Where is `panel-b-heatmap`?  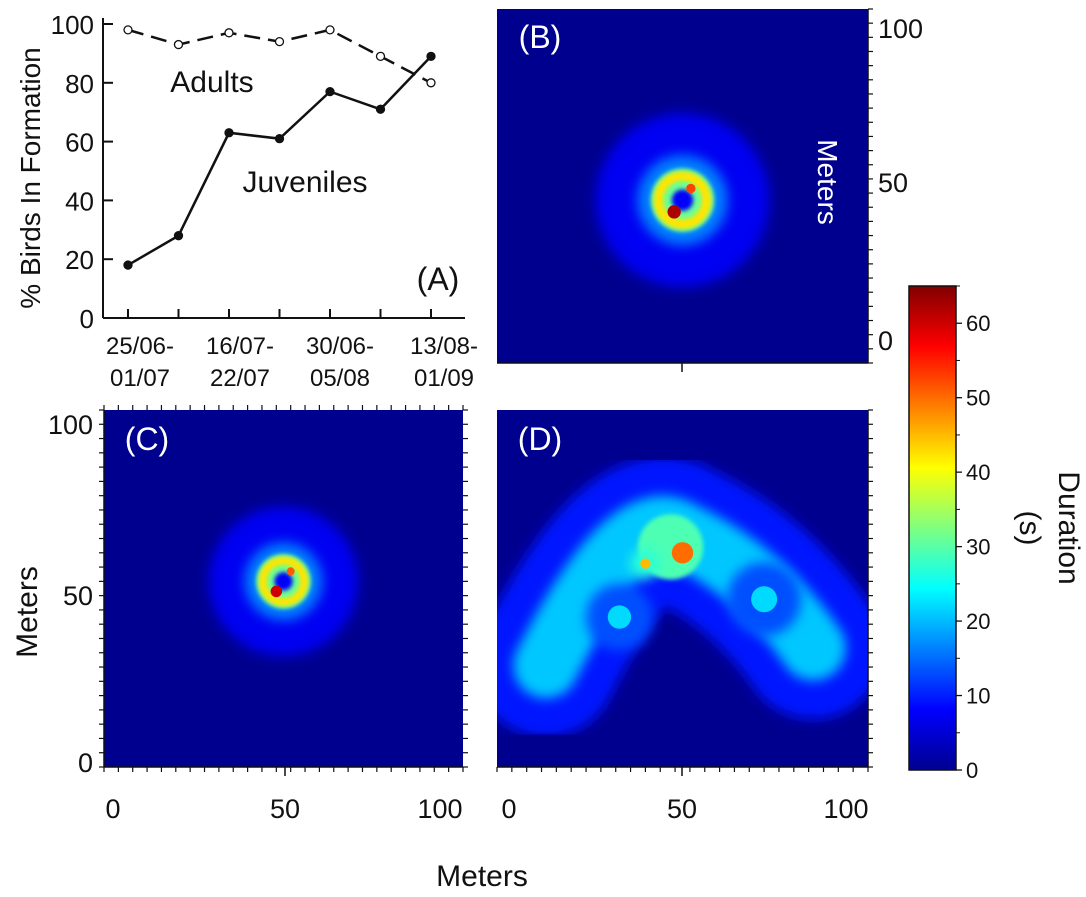
panel-b-heatmap is located at coordinates (682, 200).